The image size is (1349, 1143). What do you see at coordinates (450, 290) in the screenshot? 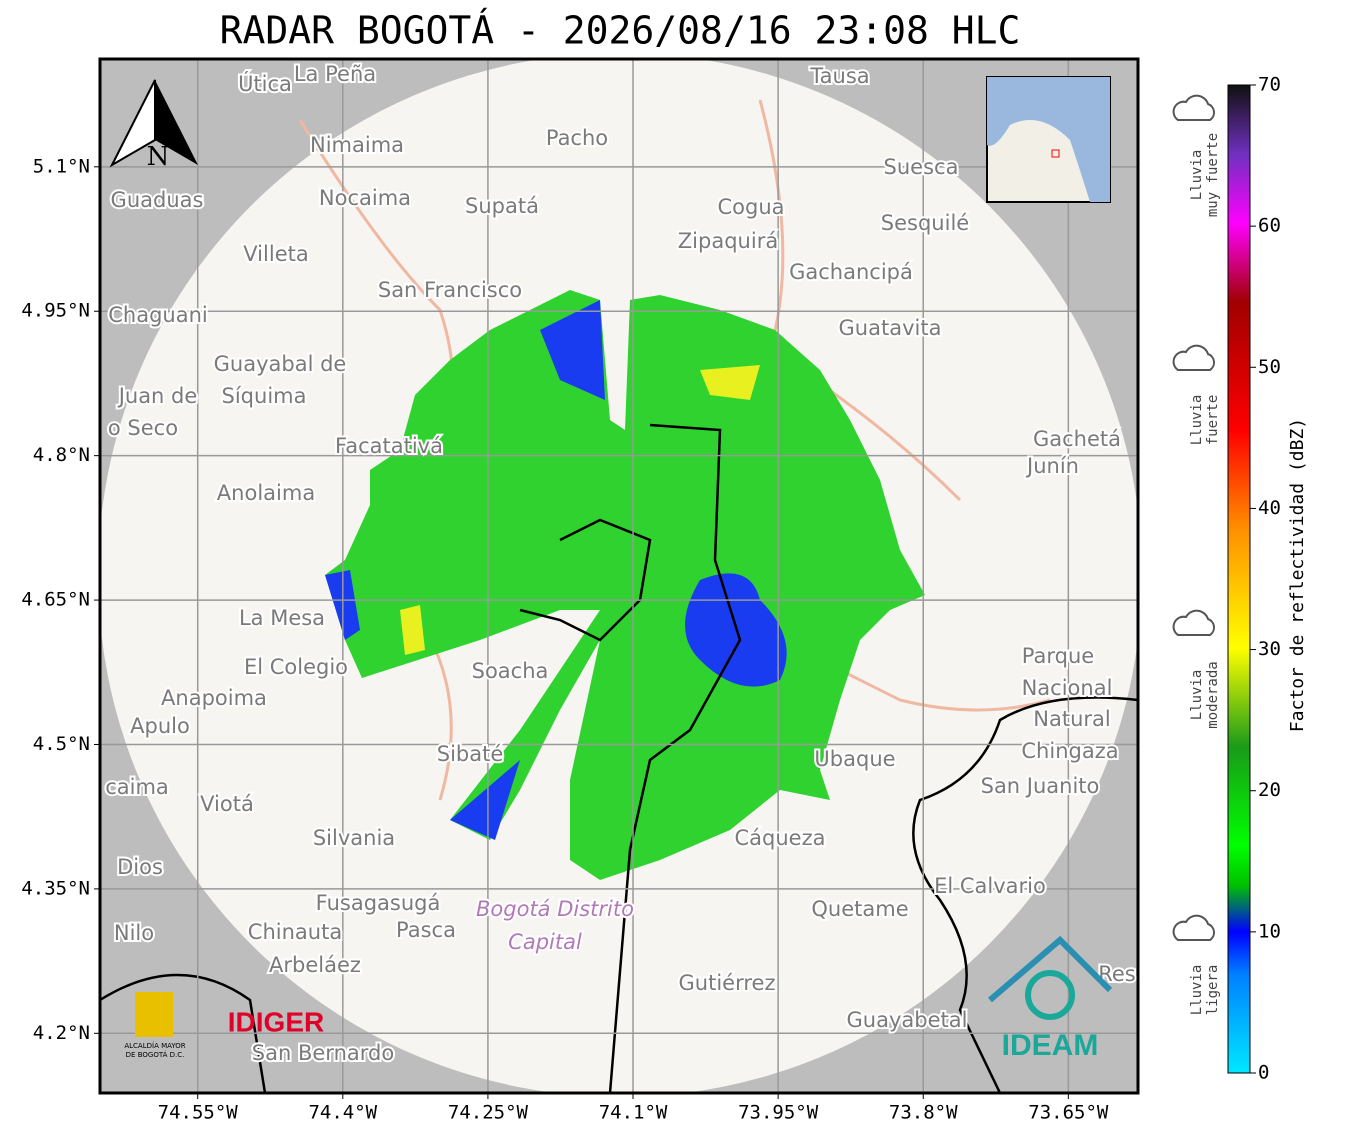
I see `place-label: San Francisco` at bounding box center [450, 290].